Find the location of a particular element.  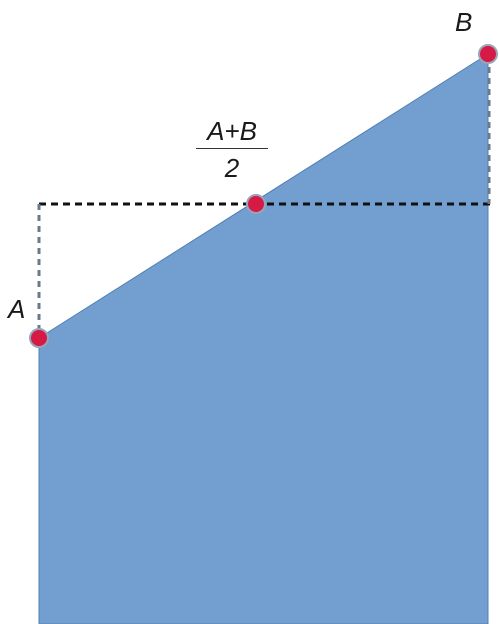

point-b-label: B is located at coordinates (464, 22).